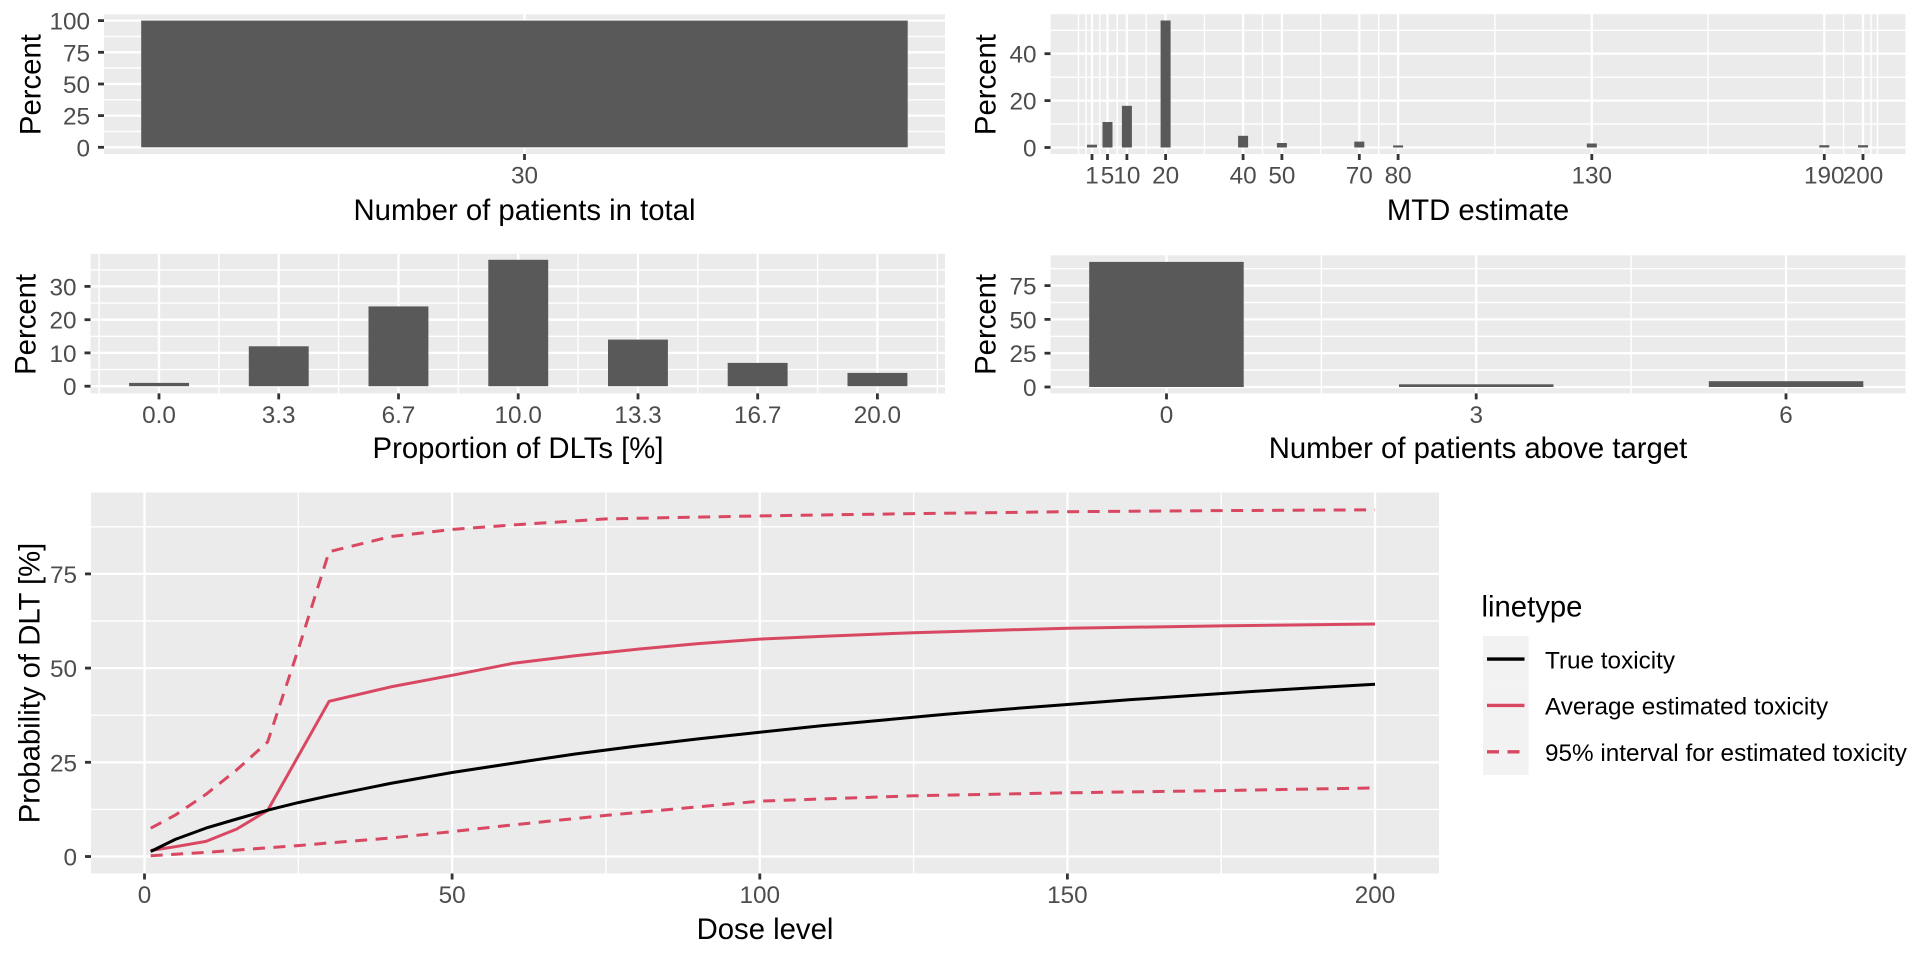 The width and height of the screenshot is (1920, 960). I want to click on svg-text: True toxicity, so click(1610, 660).